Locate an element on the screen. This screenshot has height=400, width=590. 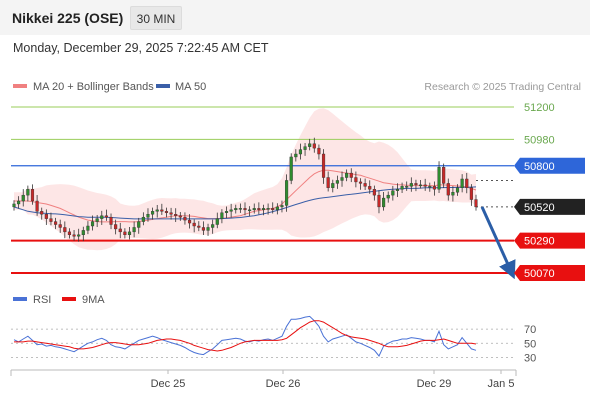
level-label-50980: 50980 is located at coordinates (539, 140).